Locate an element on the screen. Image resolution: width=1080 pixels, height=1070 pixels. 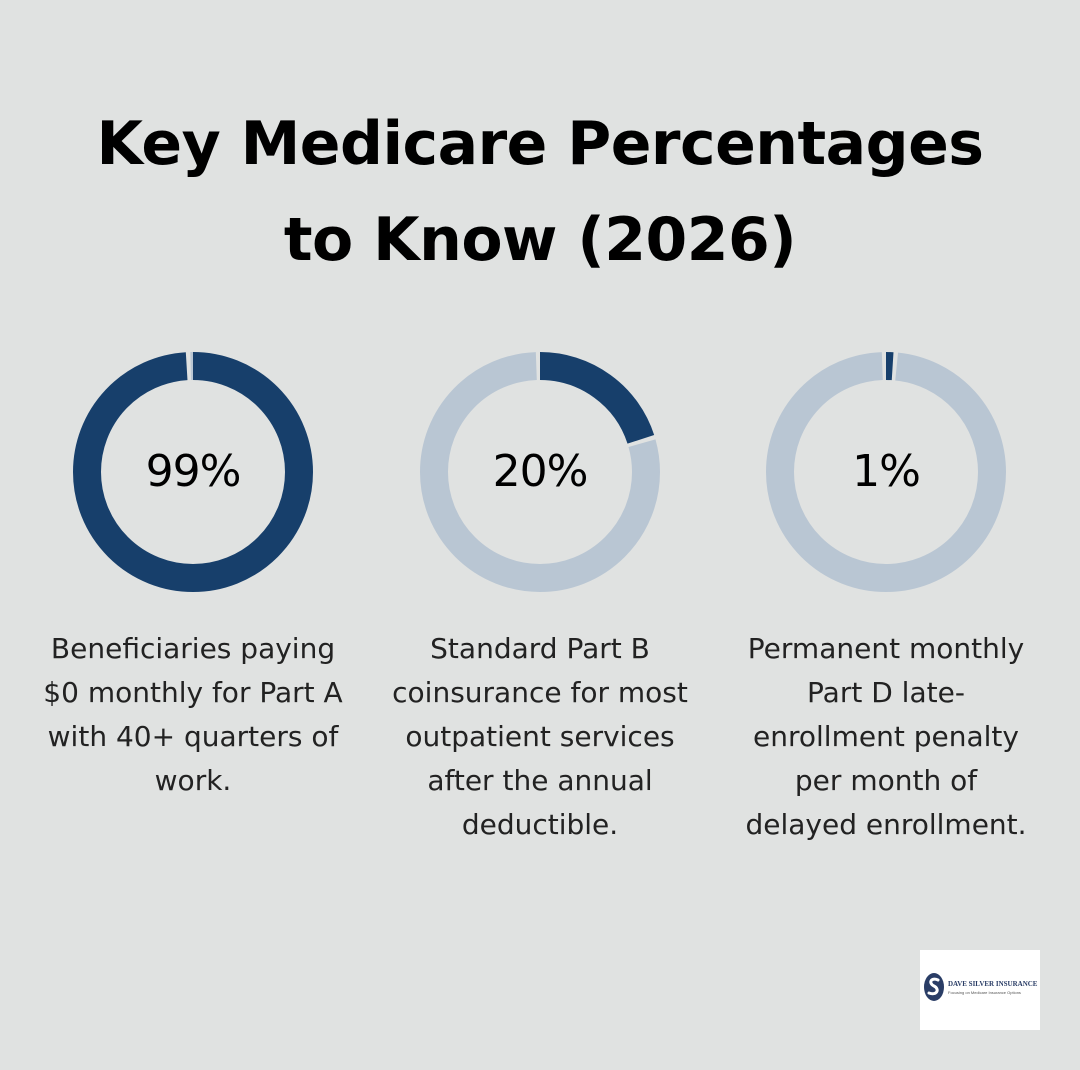
description-line: per month of is located at coordinates (886, 780).